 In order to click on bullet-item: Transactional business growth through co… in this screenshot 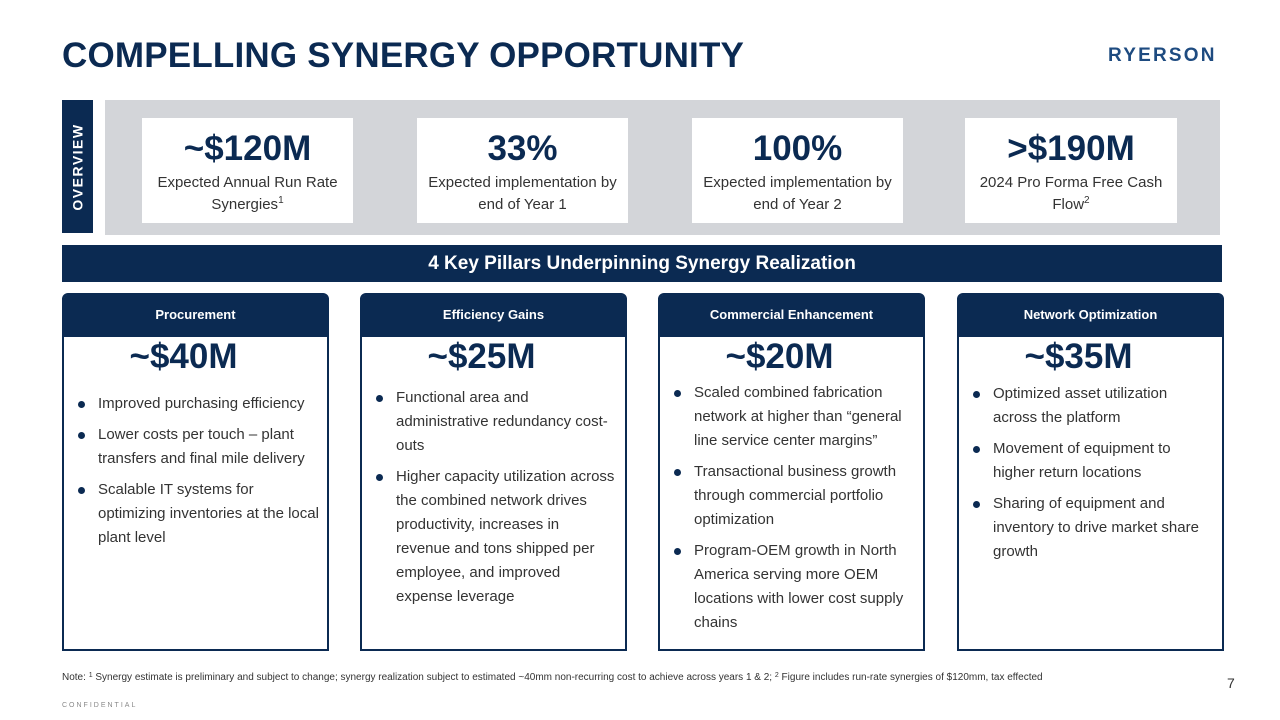, I will do `click(797, 496)`.